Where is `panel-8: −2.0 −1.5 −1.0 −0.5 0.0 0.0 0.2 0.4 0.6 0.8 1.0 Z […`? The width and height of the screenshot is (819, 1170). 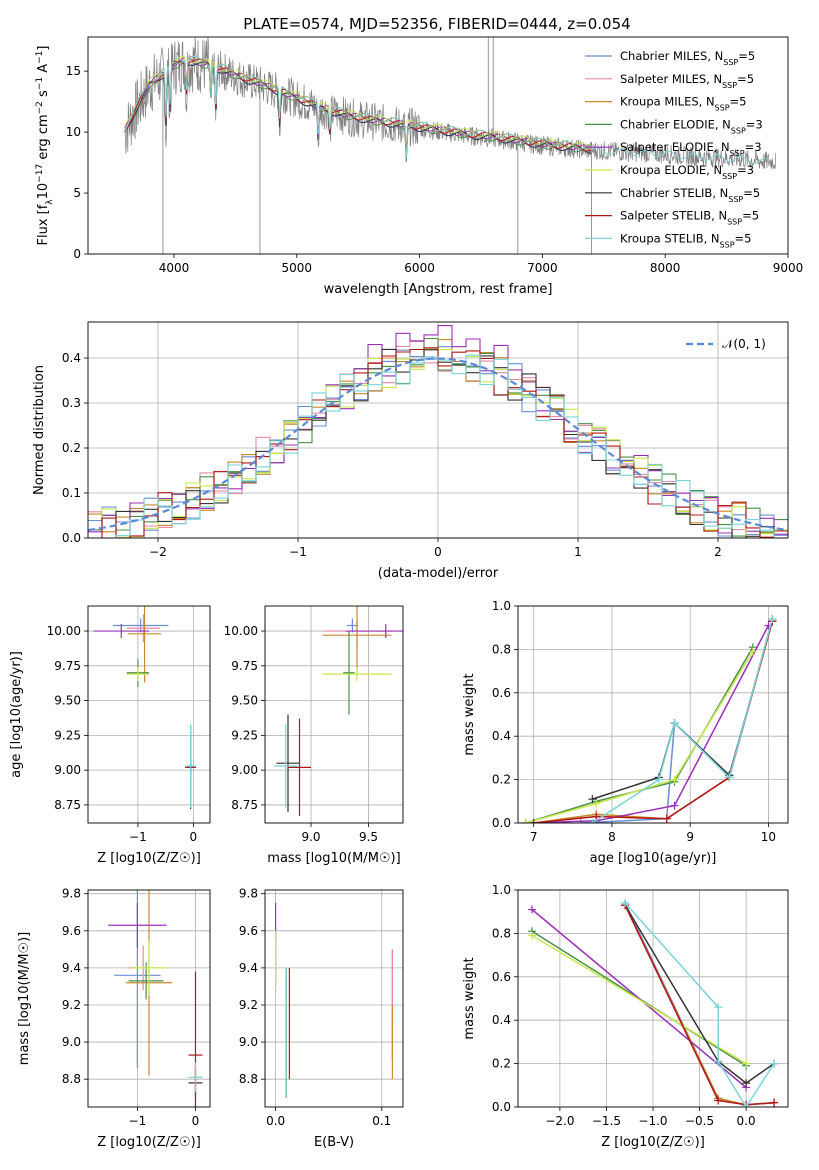
panel-8: −2.0 −1.5 −1.0 −0.5 0.0 0.0 0.2 0.4 0.6 0.8 1.0 Z [… is located at coordinates (625, 1016).